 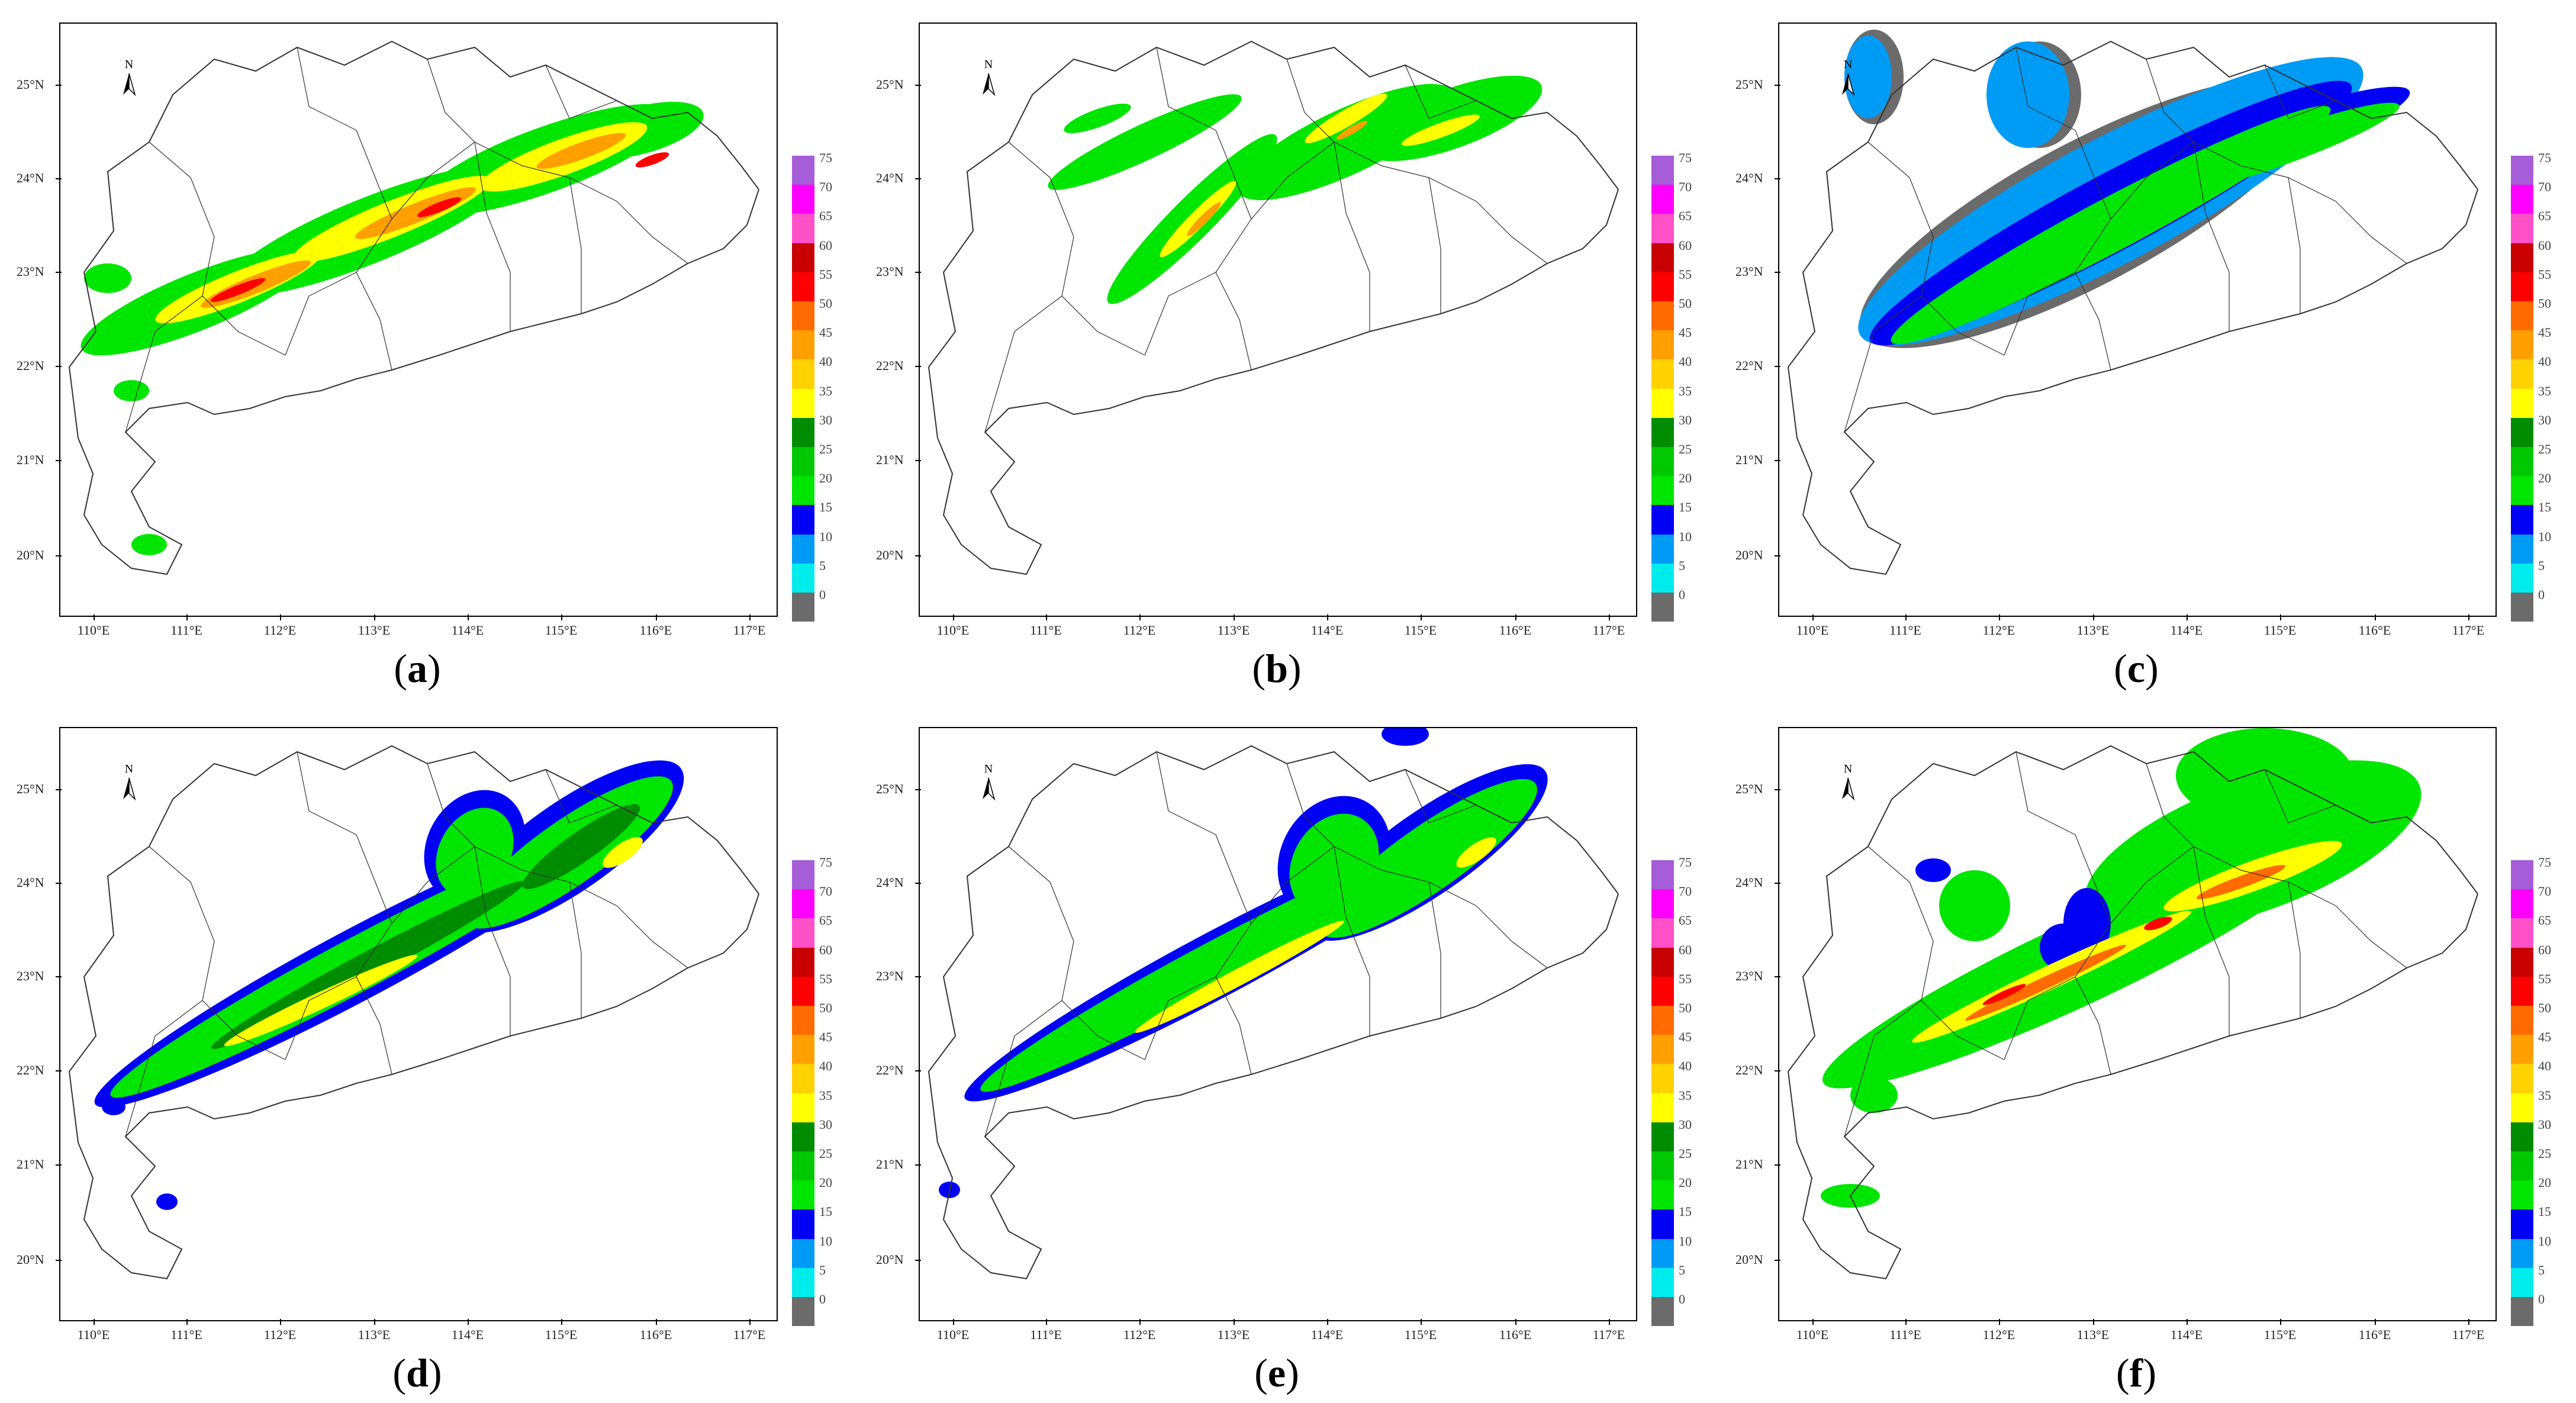 What do you see at coordinates (280, 1335) in the screenshot?
I see `longitude-label: 112°E` at bounding box center [280, 1335].